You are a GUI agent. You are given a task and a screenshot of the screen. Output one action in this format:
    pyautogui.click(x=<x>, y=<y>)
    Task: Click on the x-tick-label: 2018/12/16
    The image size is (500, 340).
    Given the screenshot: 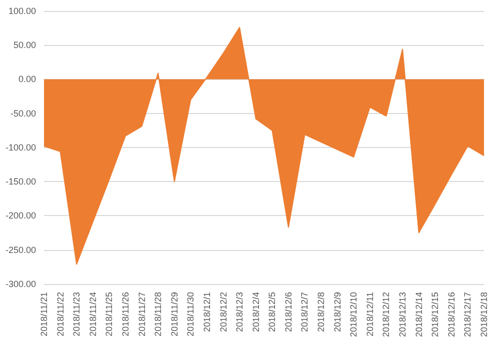 What is the action you would take?
    pyautogui.click(x=451, y=315)
    